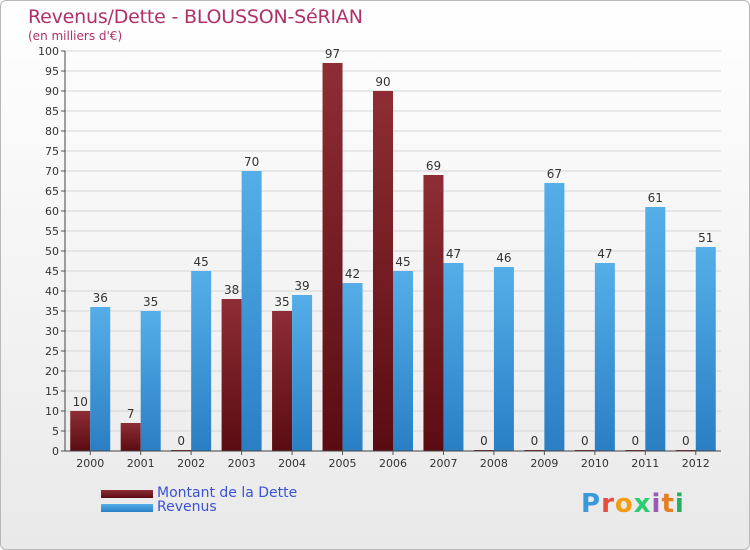 The height and width of the screenshot is (550, 750). What do you see at coordinates (48, 51) in the screenshot?
I see `y-tick-label: 100` at bounding box center [48, 51].